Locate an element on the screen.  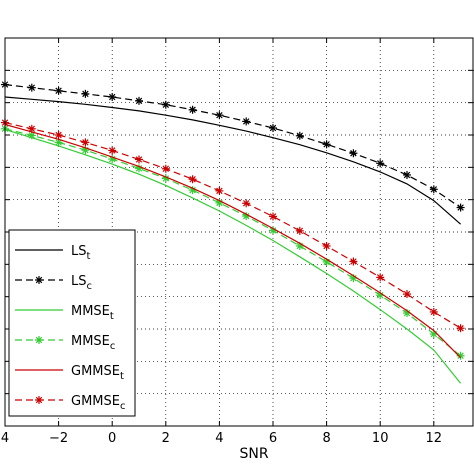
x-tick-label: 12 is located at coordinates (434, 438).